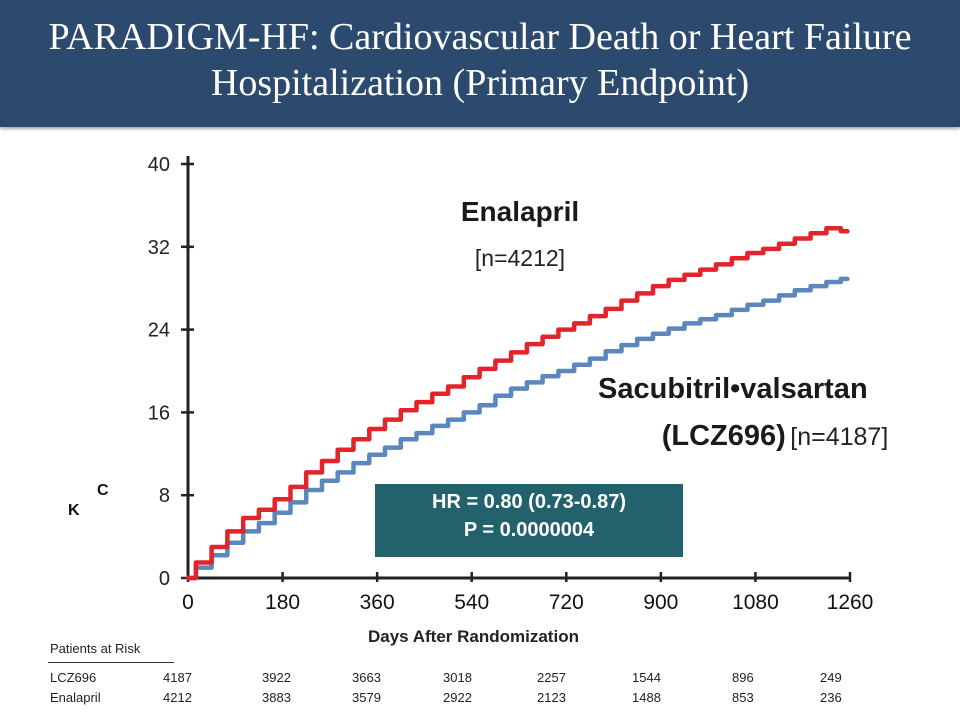 The image size is (960, 720). What do you see at coordinates (159, 248) in the screenshot?
I see `y-tick-label: 32` at bounding box center [159, 248].